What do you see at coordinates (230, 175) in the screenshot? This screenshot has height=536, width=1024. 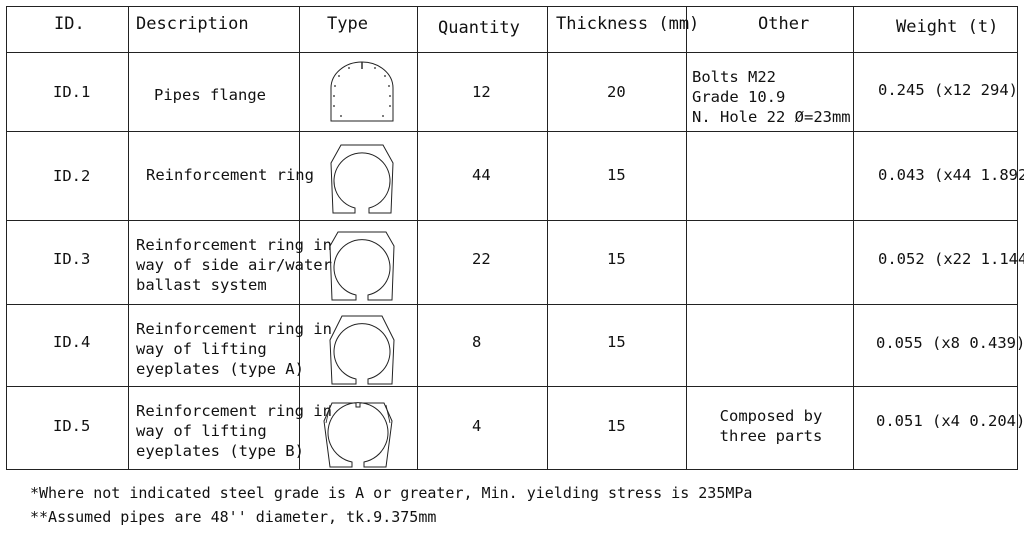 I see `row-2-description: Reinforcement ring` at bounding box center [230, 175].